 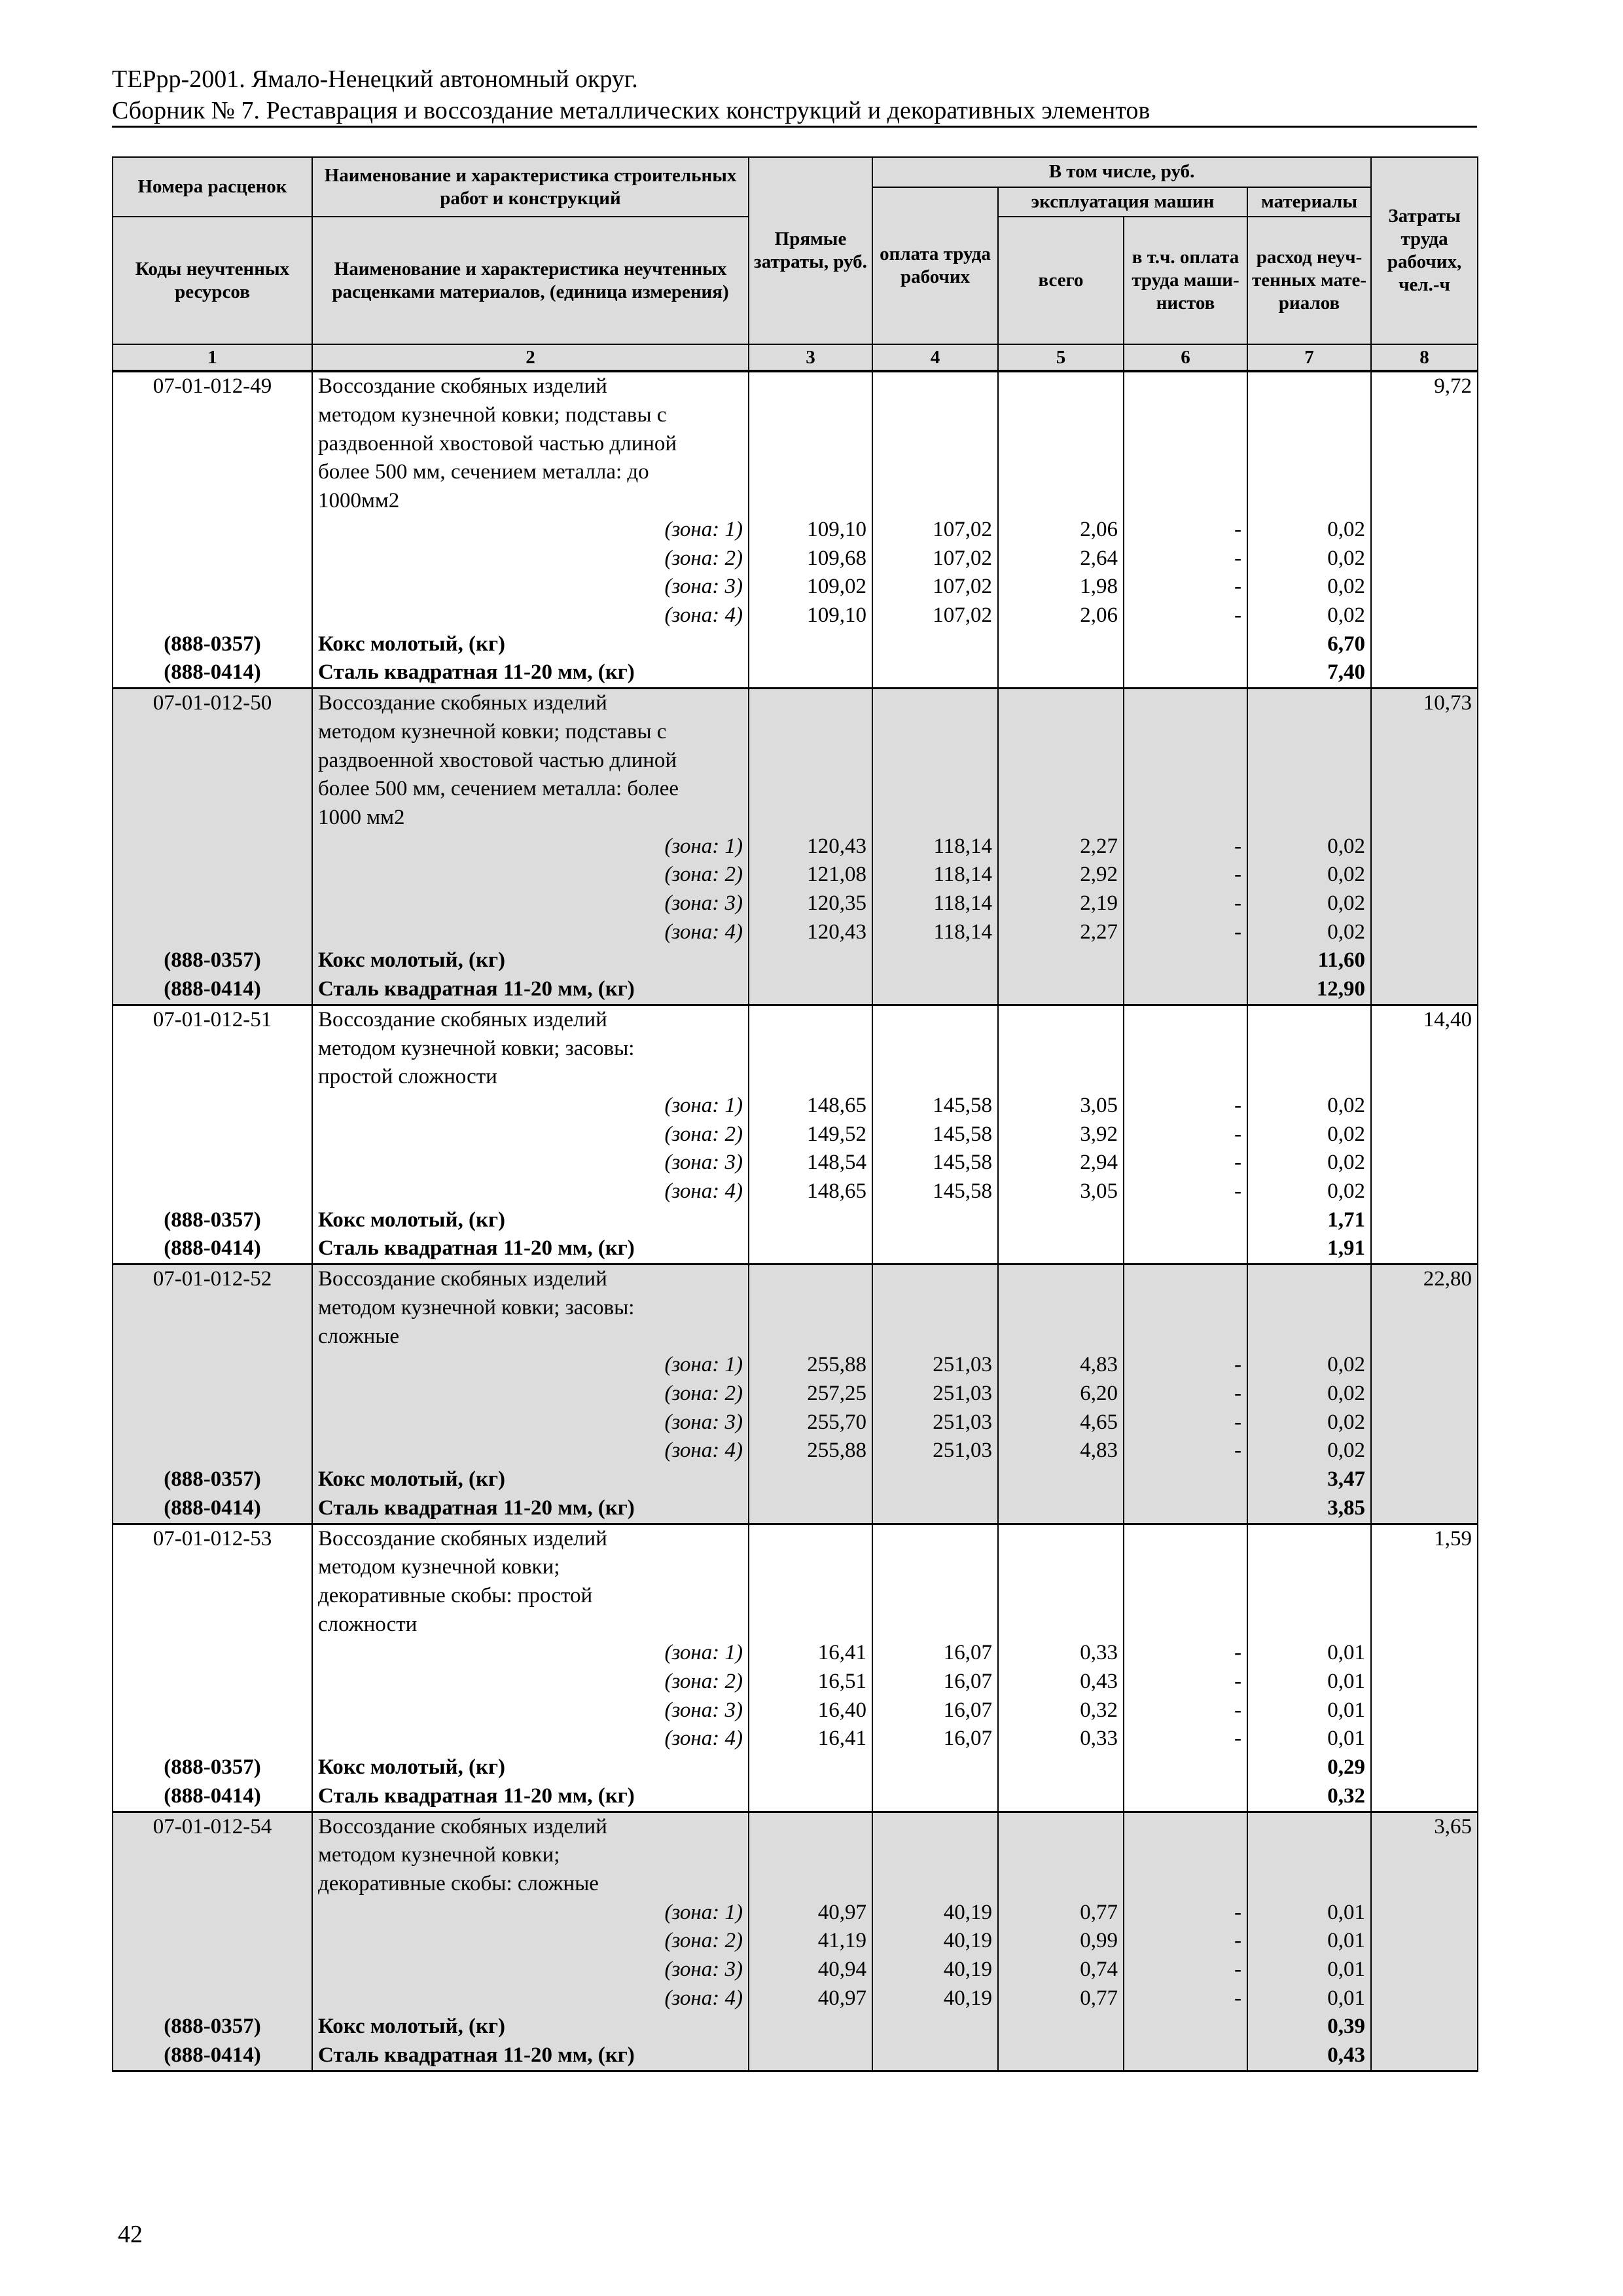 I want to click on direct-costs: 16,51, so click(x=810, y=1682).